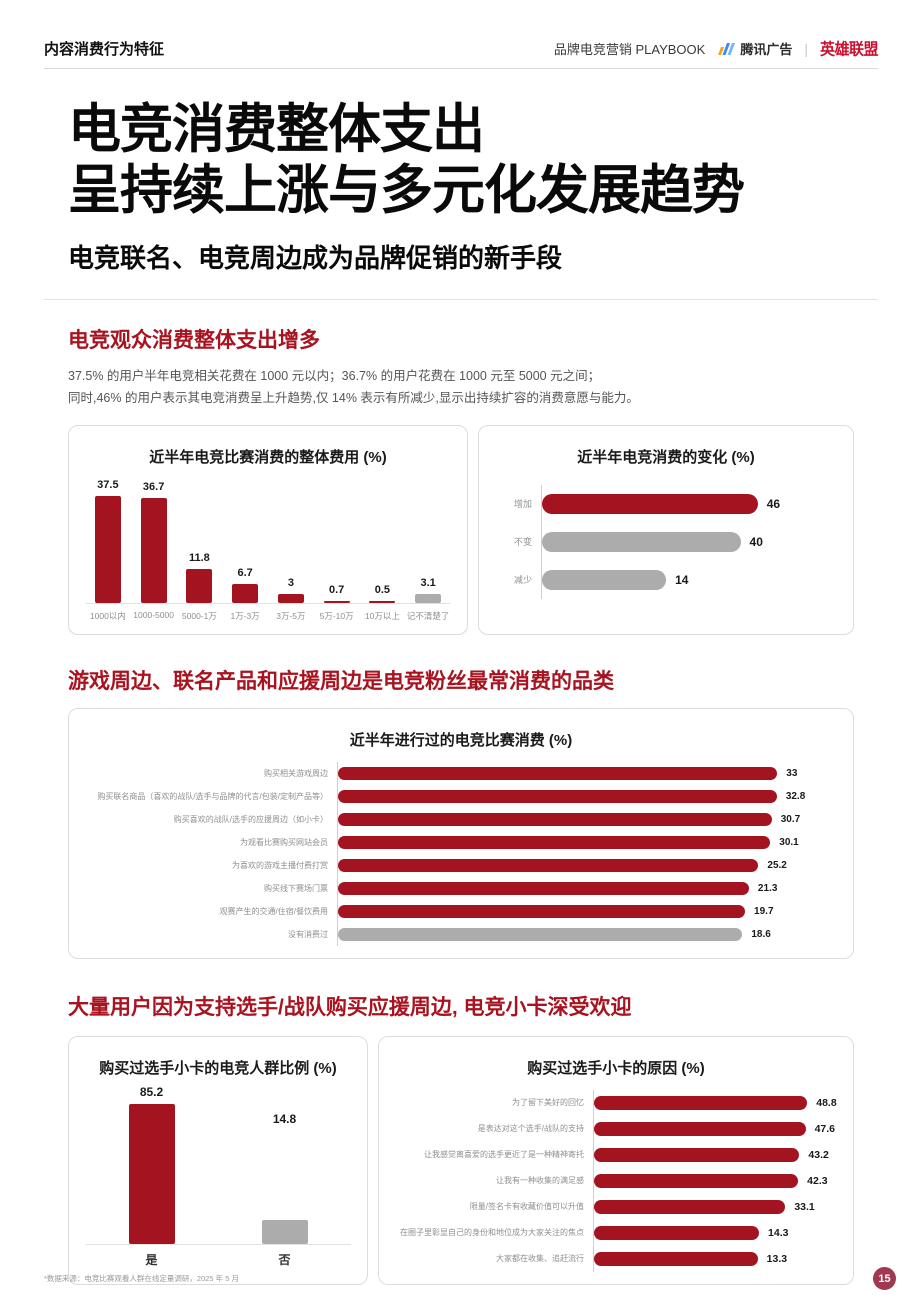 This screenshot has width=922, height=1312. I want to click on bar-category-label: 观赛产生的交通/住宿/餐饮费用, so click(273, 911).